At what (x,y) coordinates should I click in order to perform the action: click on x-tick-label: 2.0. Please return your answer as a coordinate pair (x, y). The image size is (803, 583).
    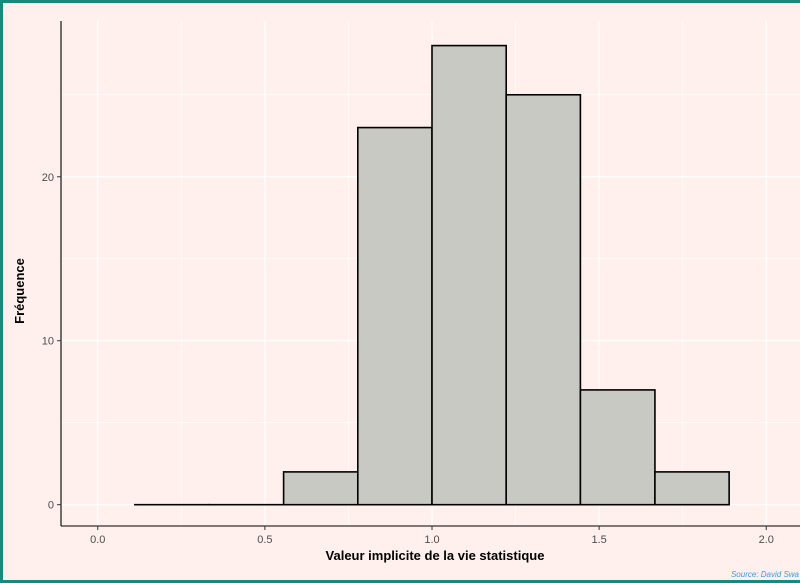
    Looking at the image, I should click on (766, 540).